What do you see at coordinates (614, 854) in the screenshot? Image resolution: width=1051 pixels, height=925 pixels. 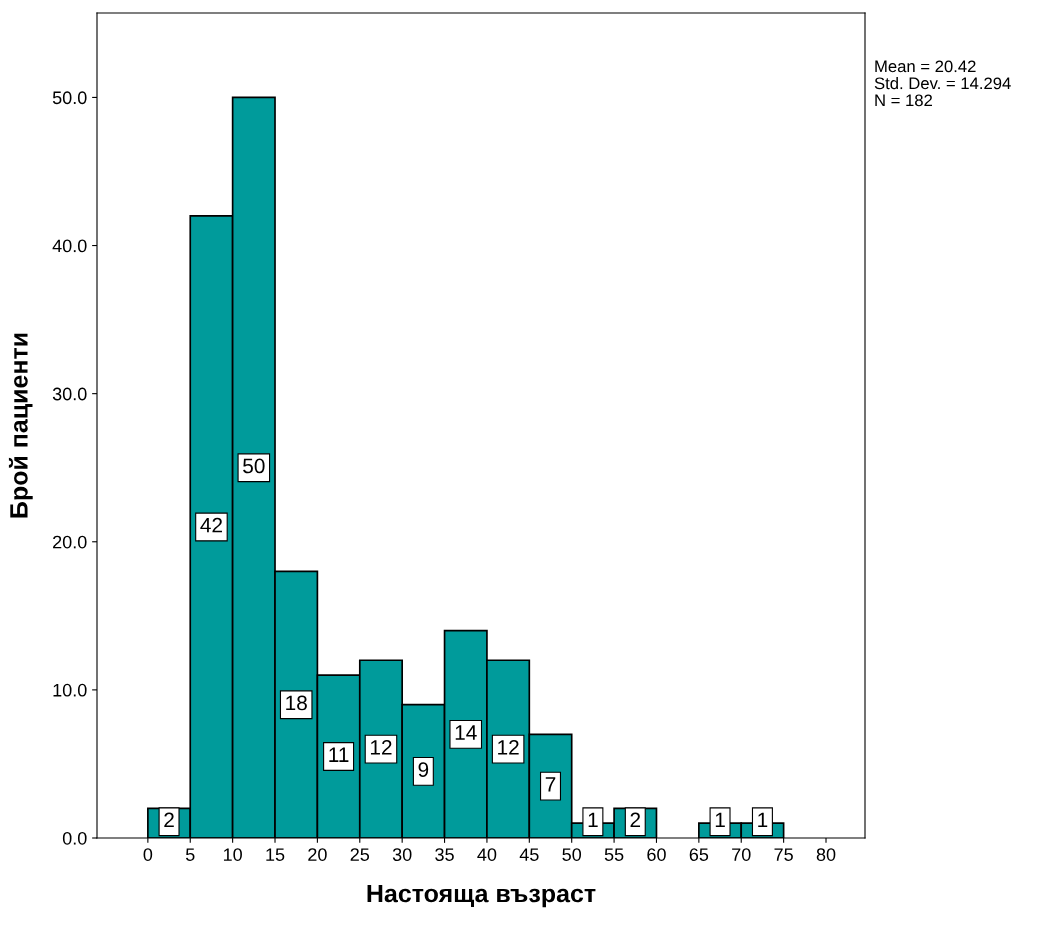 I see `x-tick-label: 55` at bounding box center [614, 854].